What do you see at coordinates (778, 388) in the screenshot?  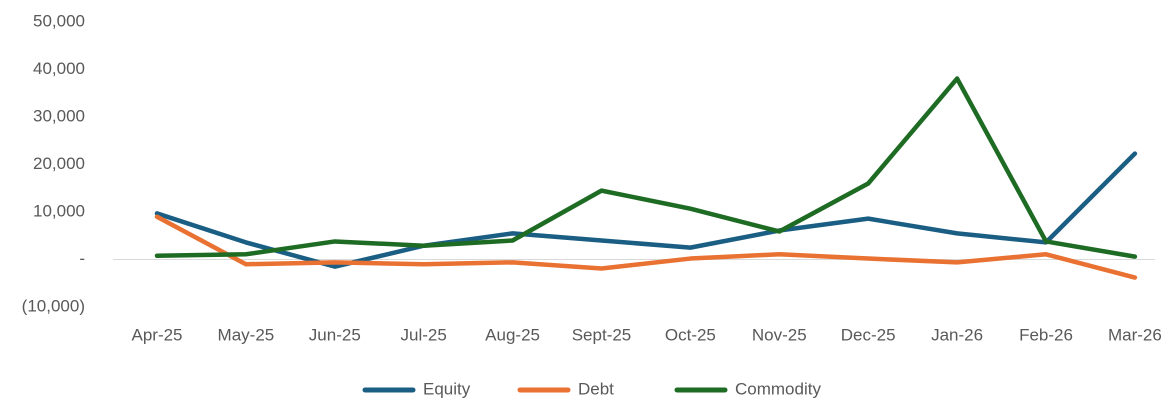 I see `legend-label: Commodity` at bounding box center [778, 388].